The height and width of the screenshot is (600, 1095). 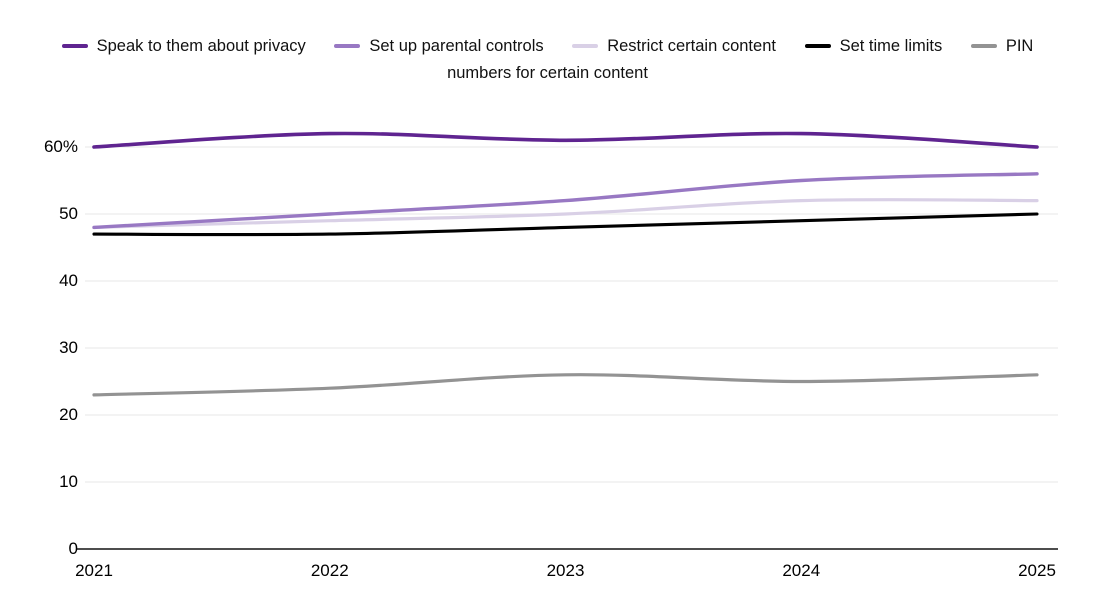 What do you see at coordinates (891, 46) in the screenshot?
I see `legend-label-time-limits: Set time limits` at bounding box center [891, 46].